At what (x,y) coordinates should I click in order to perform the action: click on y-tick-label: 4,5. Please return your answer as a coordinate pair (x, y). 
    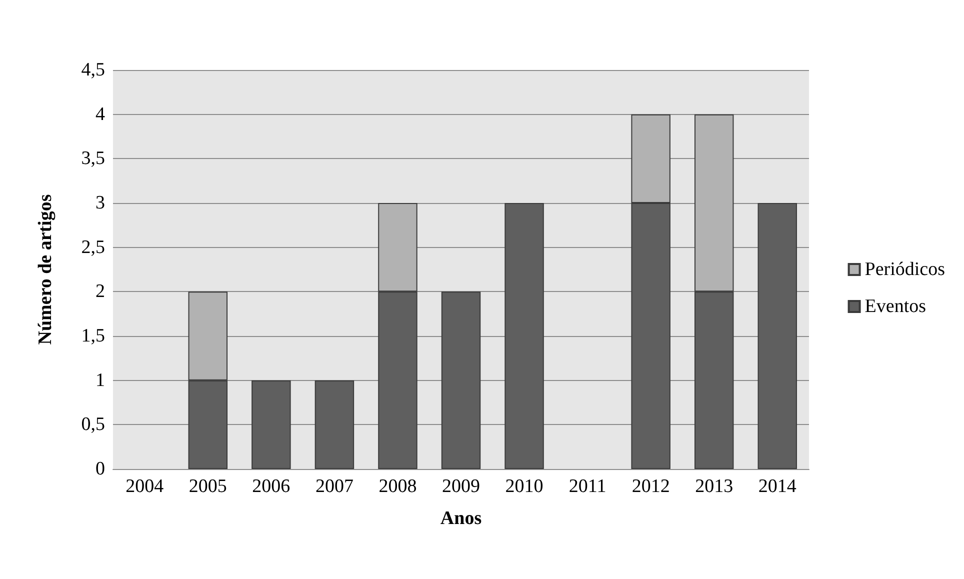
    Looking at the image, I should click on (93, 70).